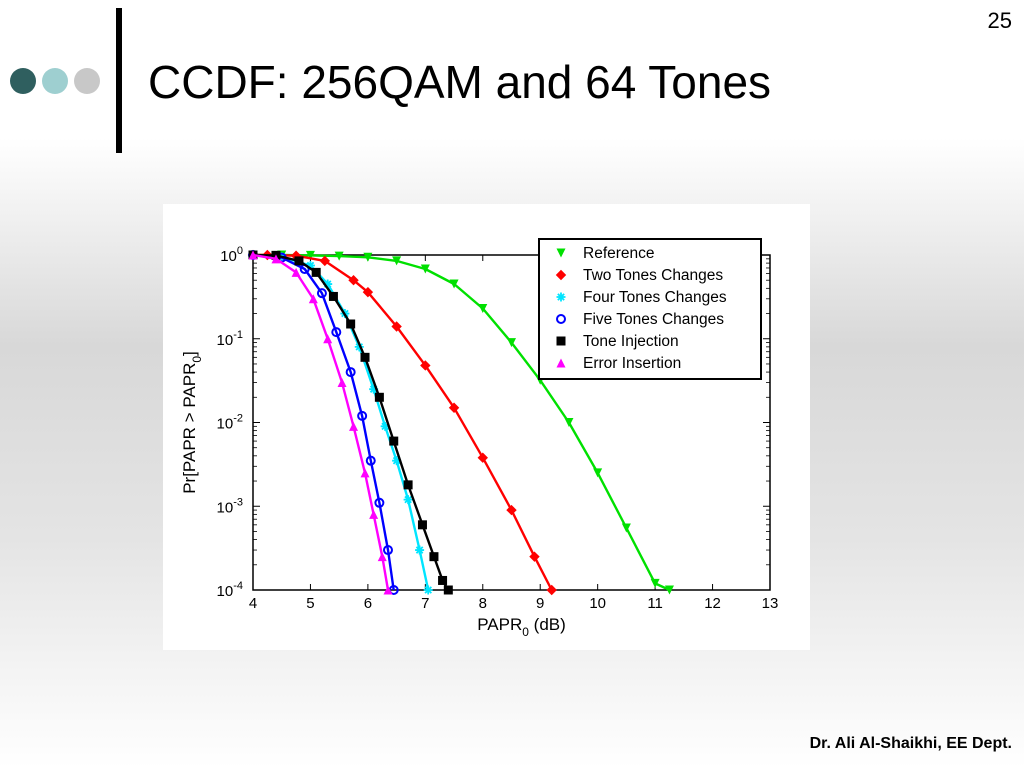 The image size is (1024, 768). What do you see at coordinates (425, 603) in the screenshot?
I see `x-tick-label: 7` at bounding box center [425, 603].